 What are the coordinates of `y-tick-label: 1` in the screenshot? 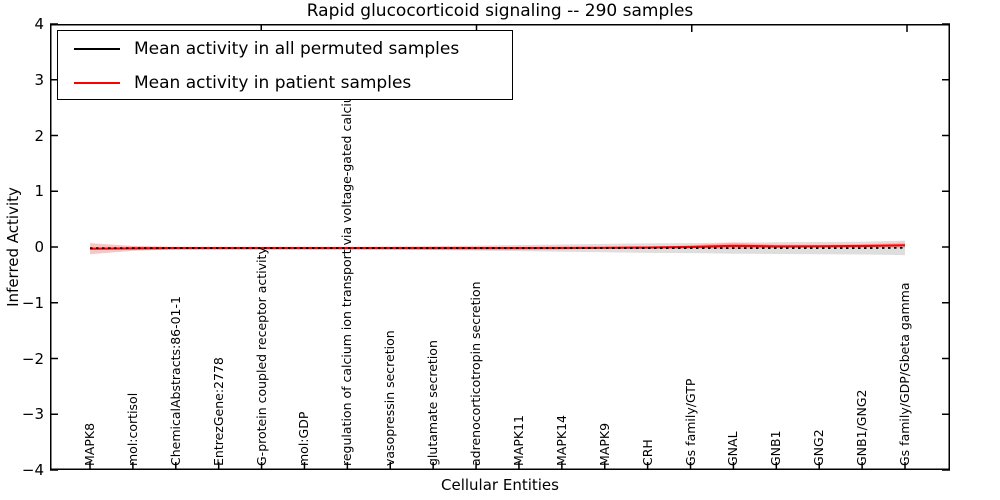 It's located at (39, 191).